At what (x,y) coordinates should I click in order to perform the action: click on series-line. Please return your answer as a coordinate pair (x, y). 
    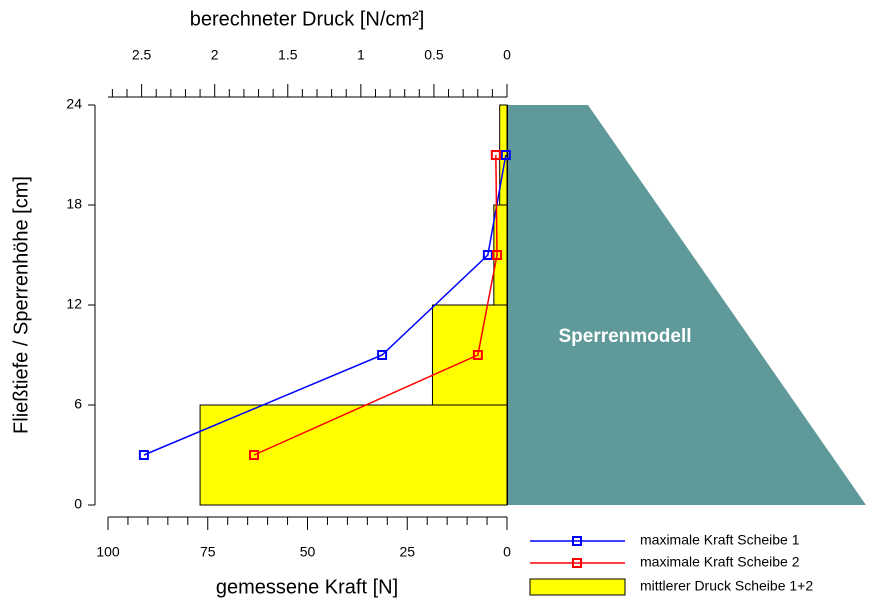
    Looking at the image, I should click on (375, 305).